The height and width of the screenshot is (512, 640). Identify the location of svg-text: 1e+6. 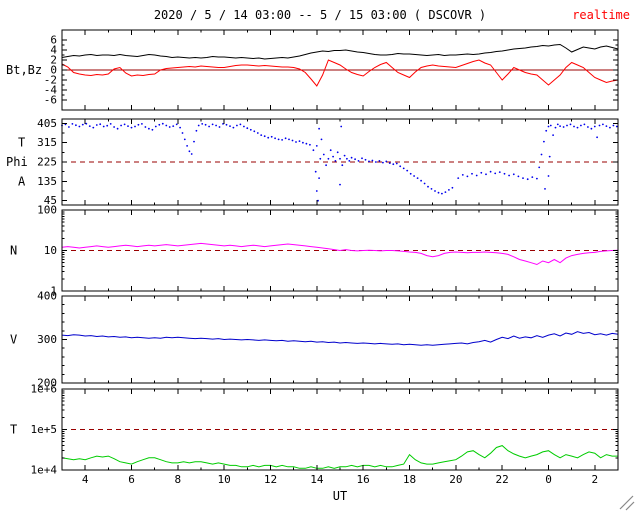
(44, 389).